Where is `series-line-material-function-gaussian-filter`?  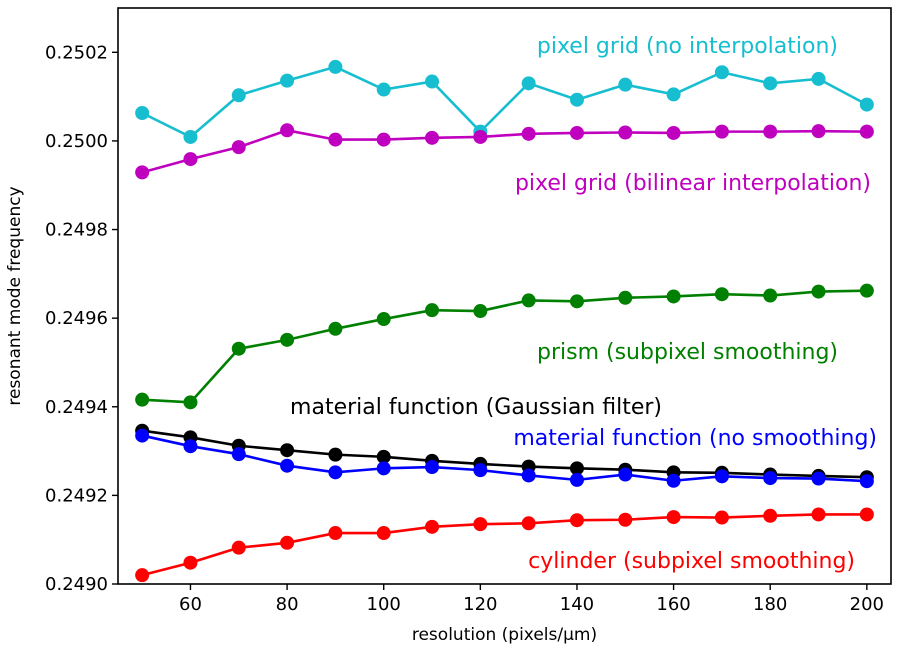 series-line-material-function-gaussian-filter is located at coordinates (504, 454).